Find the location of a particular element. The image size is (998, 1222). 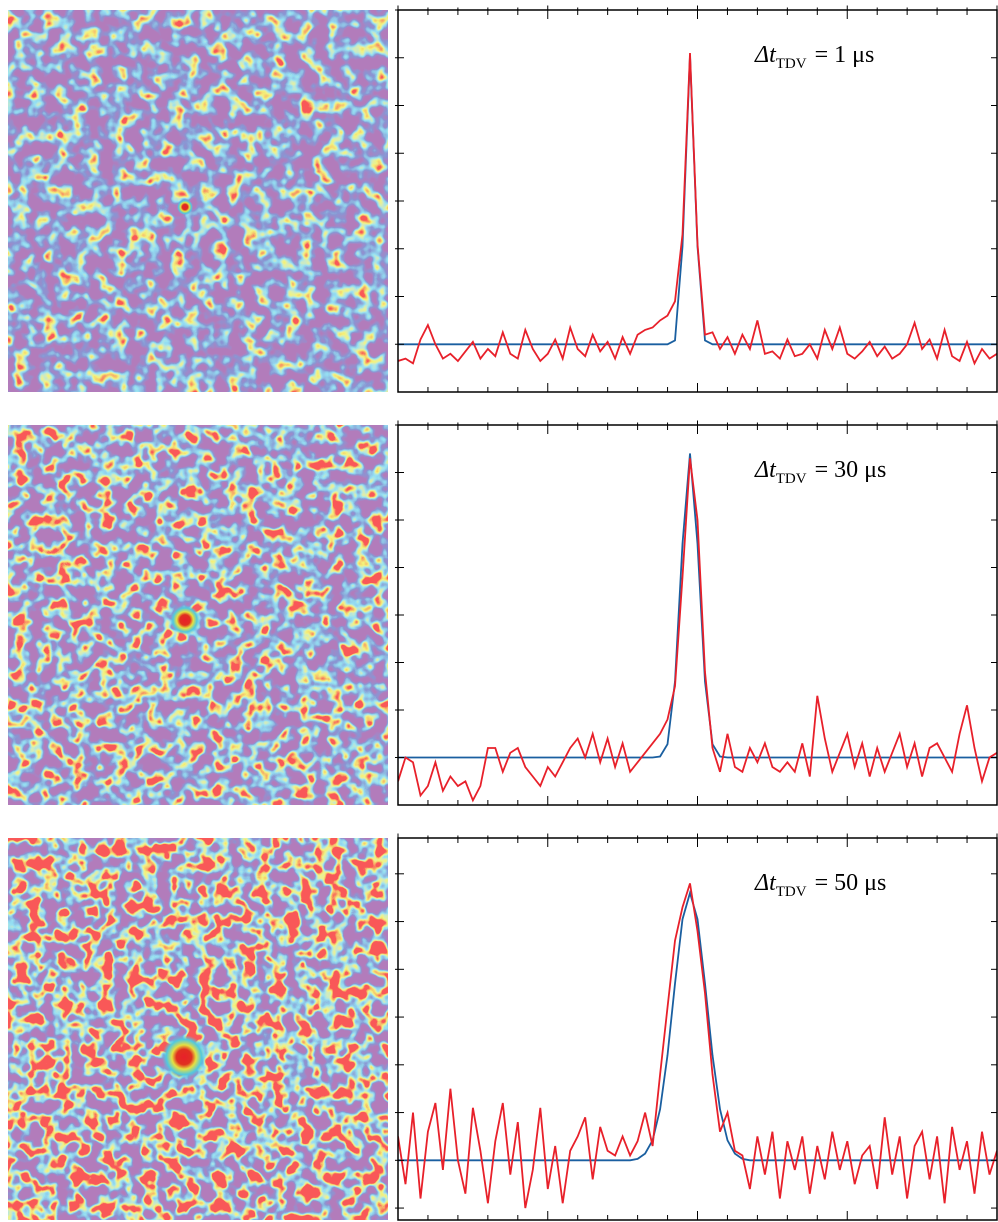

annotation: ΔtTDV = 1 μs is located at coordinates (814, 57).